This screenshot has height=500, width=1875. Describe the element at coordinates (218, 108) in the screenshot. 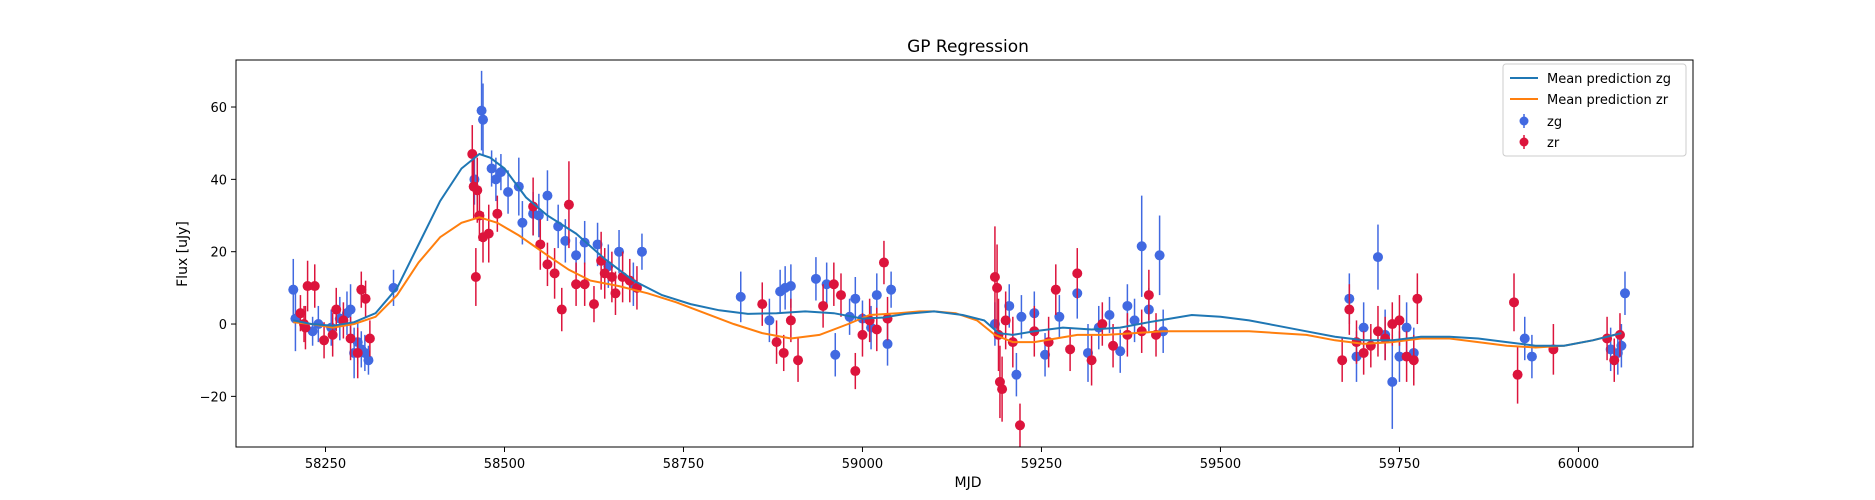

I see `y-tick-label: 60` at that location.